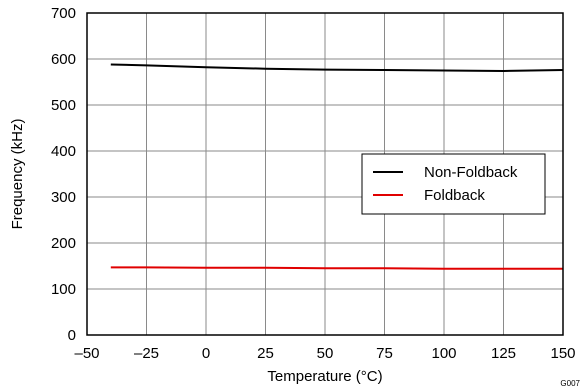  I want to click on legend-label-non-foldback: Non-Foldback, so click(471, 172).